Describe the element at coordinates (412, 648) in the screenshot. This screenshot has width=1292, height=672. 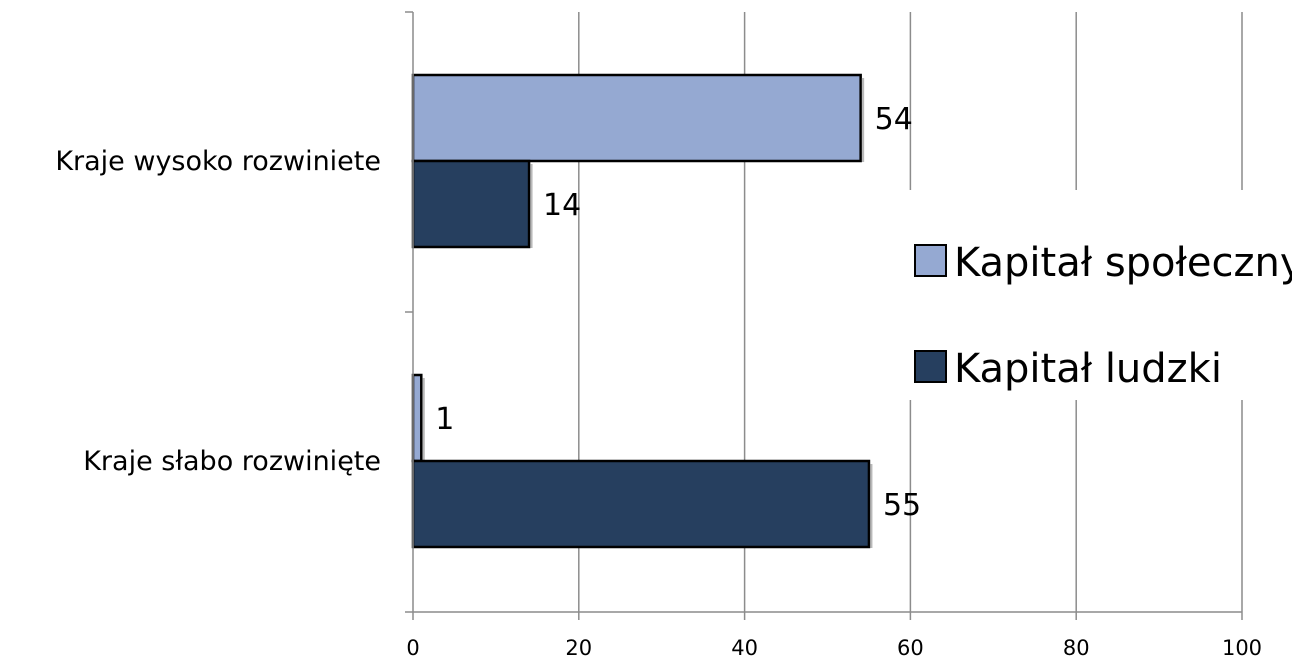
I see `x-tick-label: 0` at that location.